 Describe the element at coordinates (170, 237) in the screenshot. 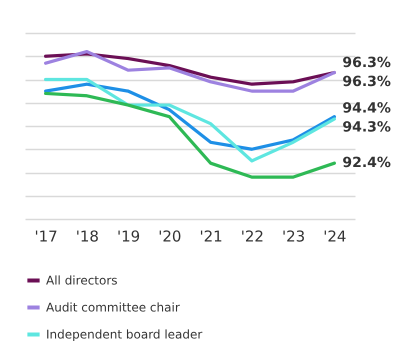

I see `x-tick-label: '20` at that location.